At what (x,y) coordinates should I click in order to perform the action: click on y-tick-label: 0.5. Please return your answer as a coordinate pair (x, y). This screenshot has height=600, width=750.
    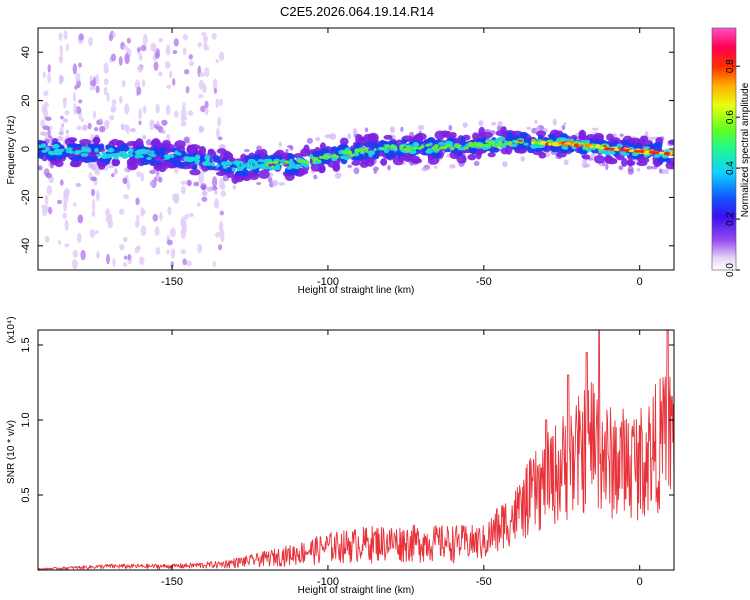
    Looking at the image, I should click on (26, 494).